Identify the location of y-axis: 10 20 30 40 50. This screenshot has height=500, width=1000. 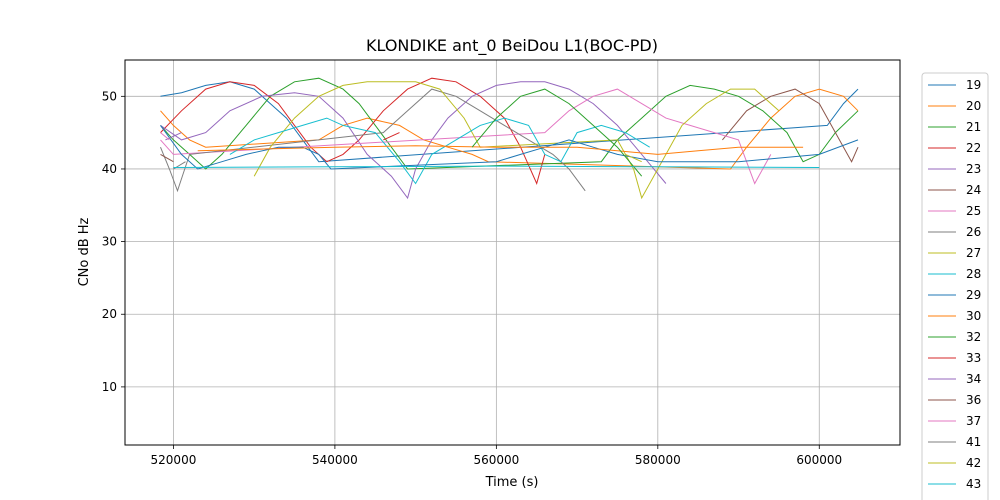
(113, 241).